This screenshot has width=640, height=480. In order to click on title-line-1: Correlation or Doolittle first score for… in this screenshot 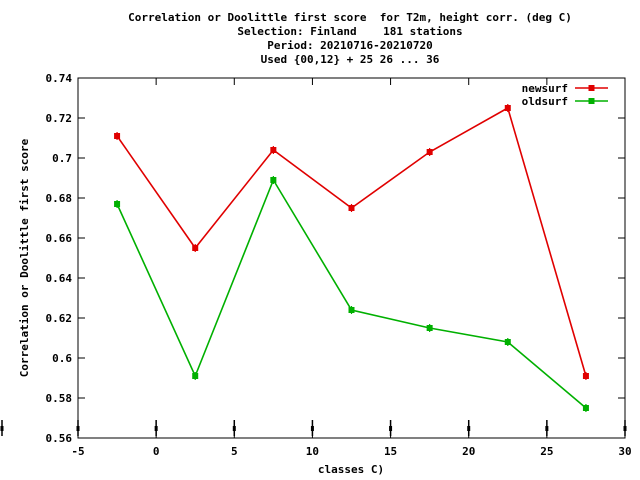, I will do `click(350, 17)`.